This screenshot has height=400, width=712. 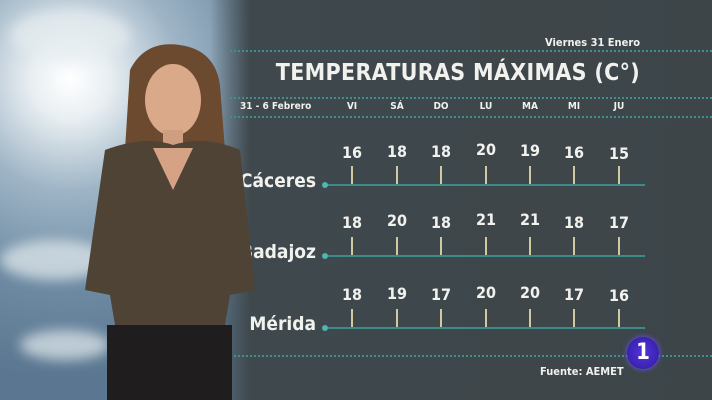 I want to click on temperature-value: 15, so click(x=619, y=153).